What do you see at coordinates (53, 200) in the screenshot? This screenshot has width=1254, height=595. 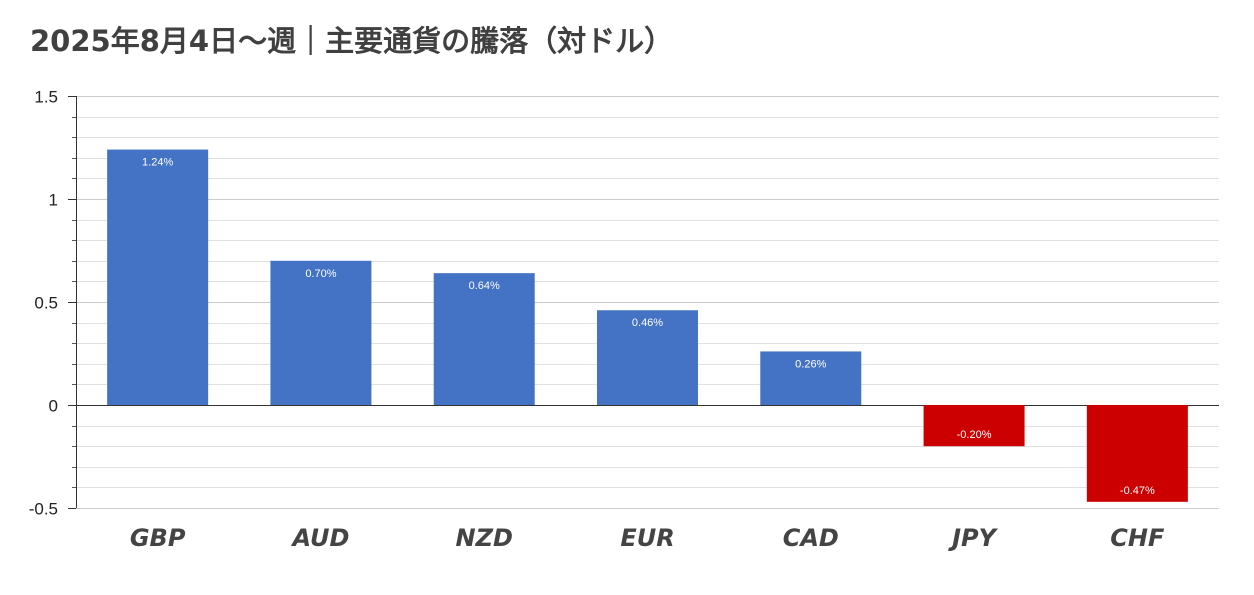 I see `y-tick-label: 1` at bounding box center [53, 200].